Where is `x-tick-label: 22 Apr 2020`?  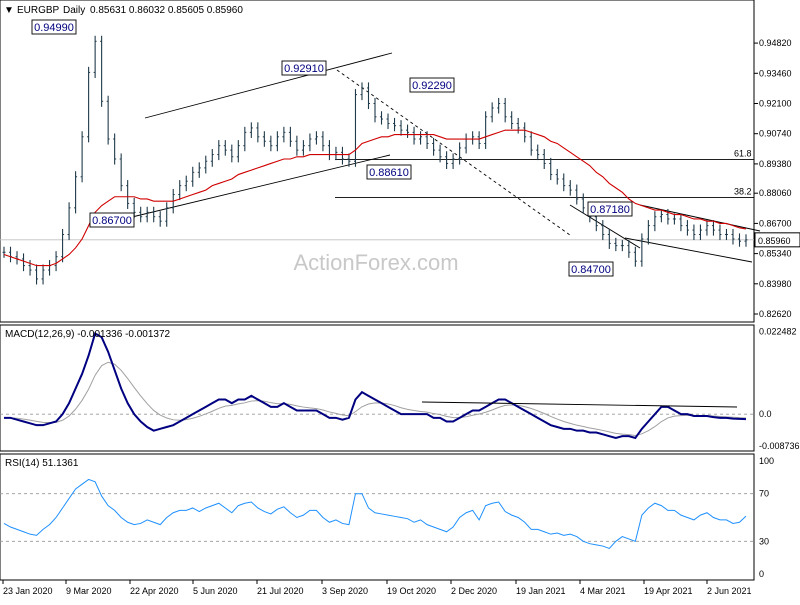 x-tick-label: 22 Apr 2020 is located at coordinates (154, 591).